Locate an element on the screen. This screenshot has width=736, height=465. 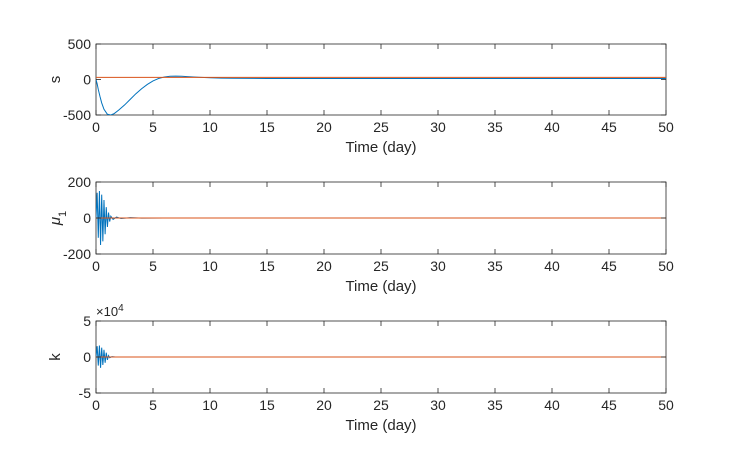
y-tick-label: 500 is located at coordinates (80, 44).